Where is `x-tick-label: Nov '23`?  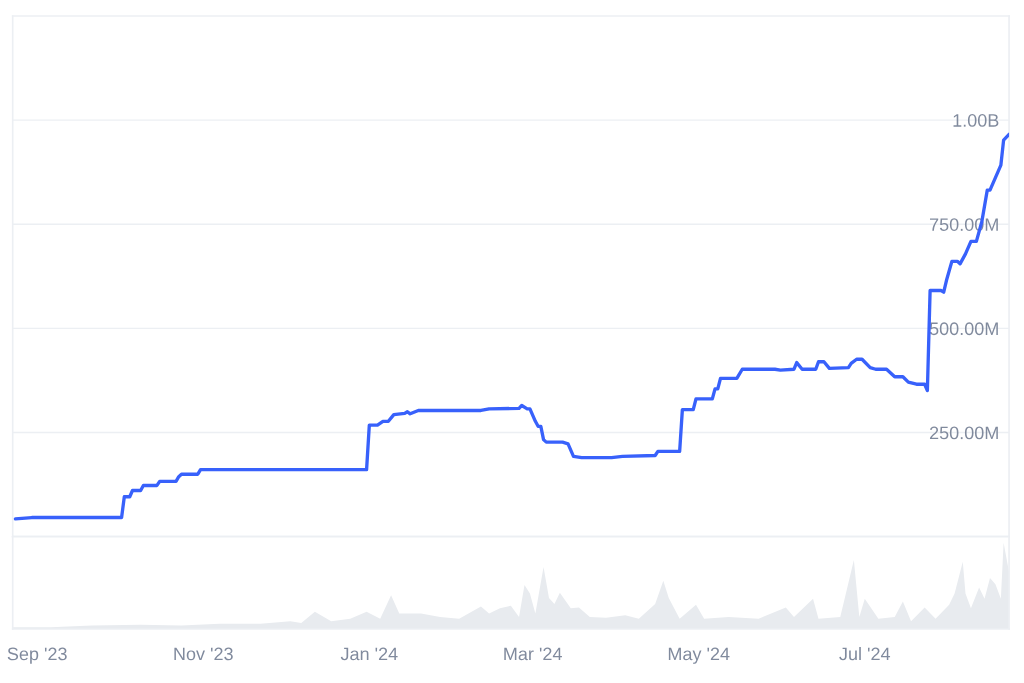 x-tick-label: Nov '23 is located at coordinates (203, 654).